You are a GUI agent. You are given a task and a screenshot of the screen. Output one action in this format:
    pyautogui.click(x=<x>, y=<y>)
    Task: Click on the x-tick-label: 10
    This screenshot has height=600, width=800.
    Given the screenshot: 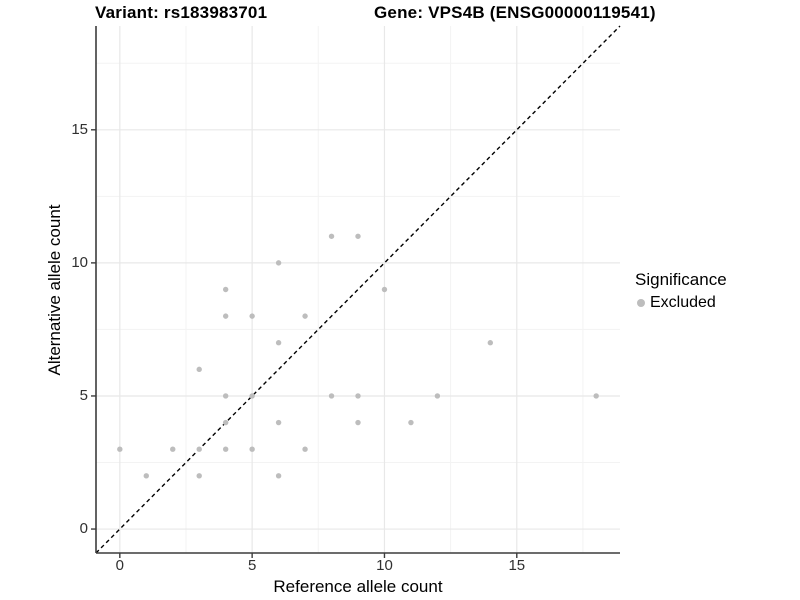 What is the action you would take?
    pyautogui.click(x=384, y=565)
    